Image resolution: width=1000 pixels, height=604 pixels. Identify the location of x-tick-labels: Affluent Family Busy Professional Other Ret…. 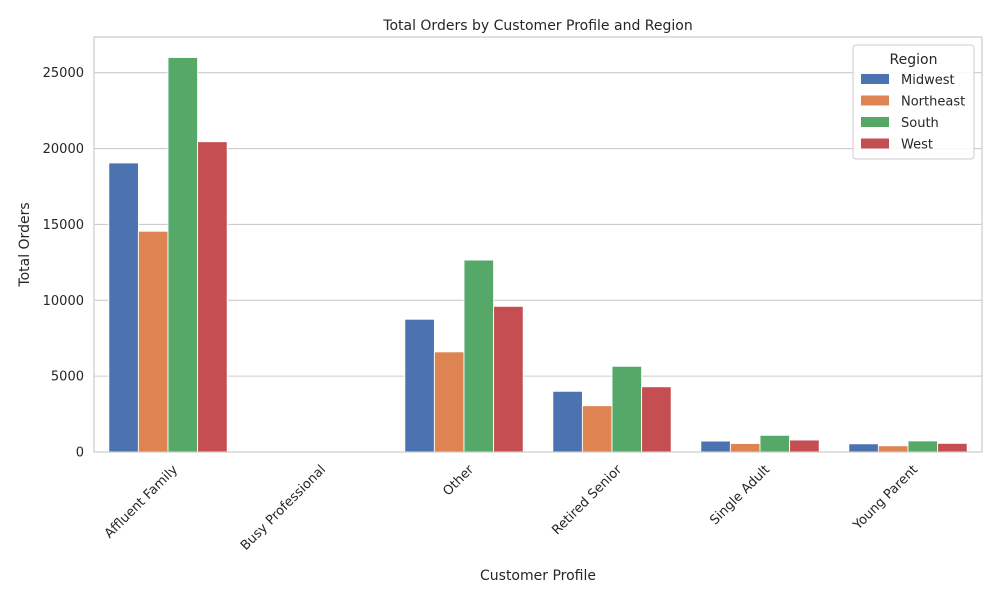
(511, 508).